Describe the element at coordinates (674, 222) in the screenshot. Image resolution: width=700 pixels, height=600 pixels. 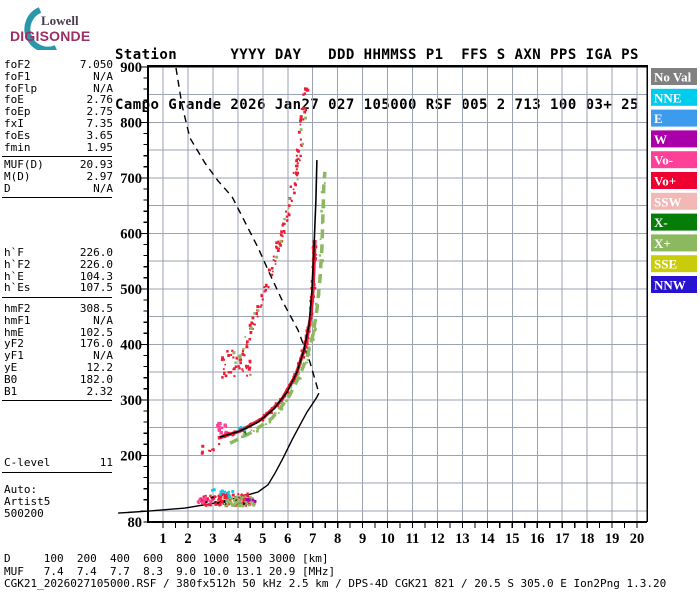
I see `legend-swatch-x-` at that location.